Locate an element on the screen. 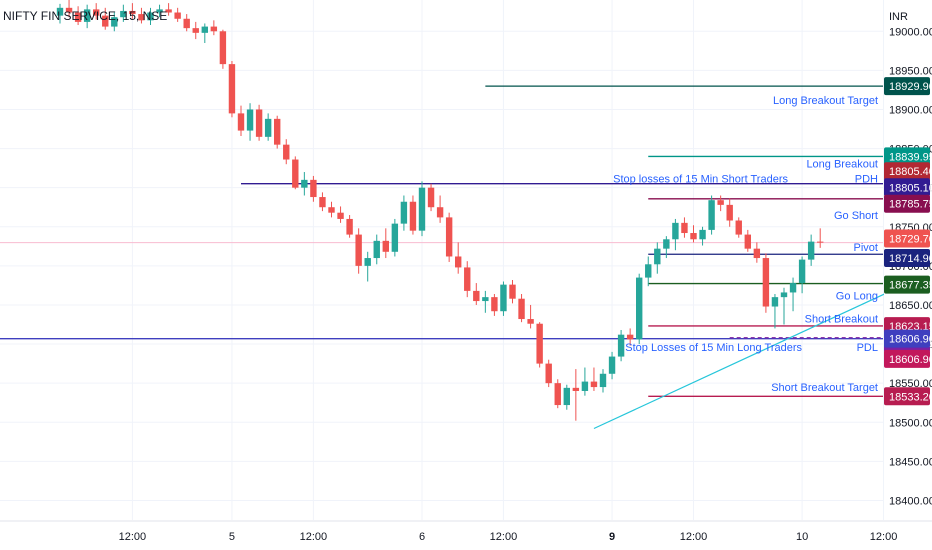  price-badge-text: 18677.35 is located at coordinates (910, 286).